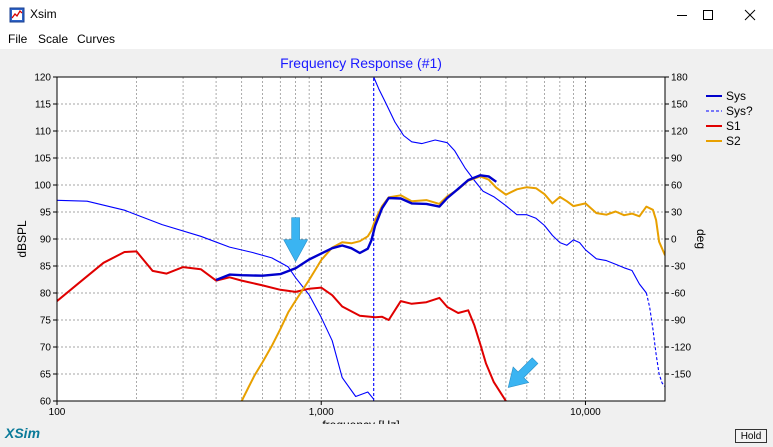  What do you see at coordinates (674, 240) in the screenshot?
I see `y2-tick-label: 0` at bounding box center [674, 240].